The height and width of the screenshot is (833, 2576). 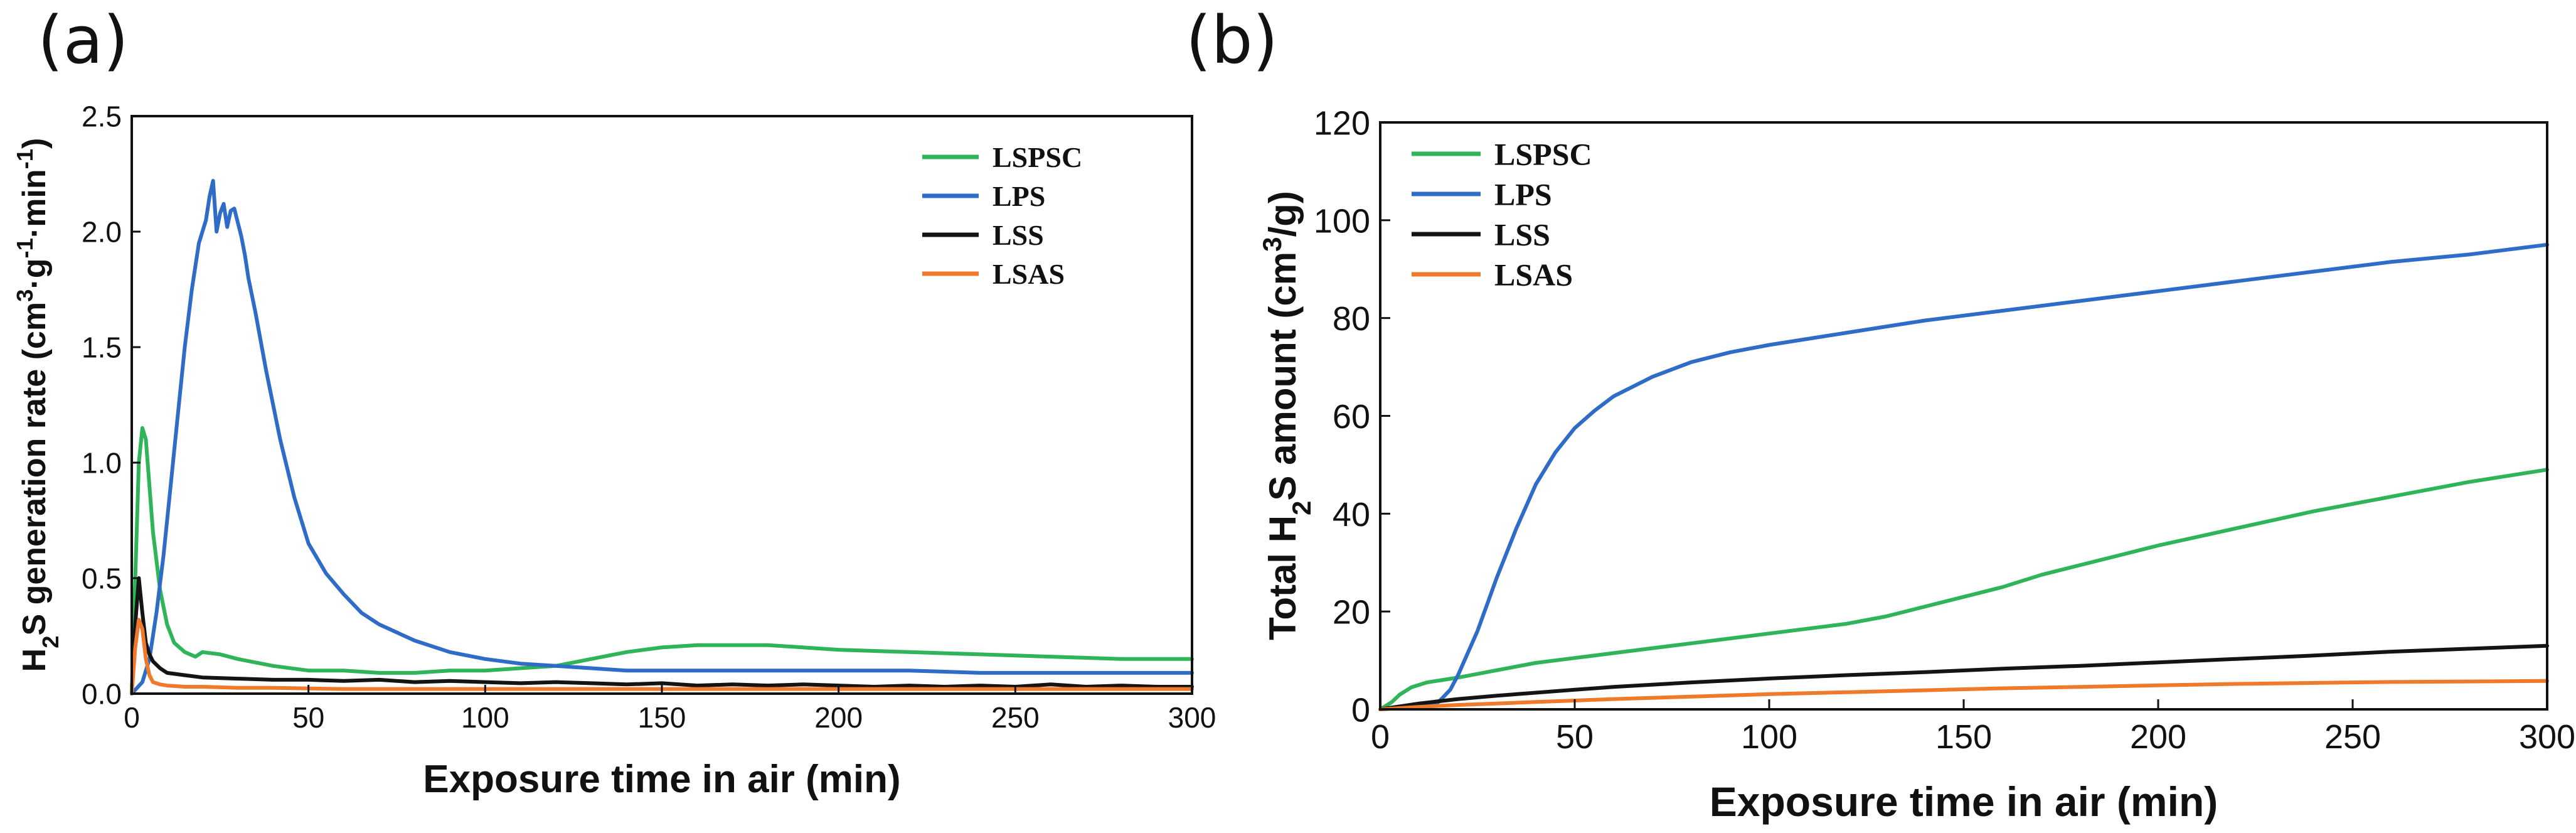 What do you see at coordinates (112, 405) in the screenshot?
I see `panel-a-y-ticks: 0.0 0.5 1.0 1.5 2.0 2.5` at bounding box center [112, 405].